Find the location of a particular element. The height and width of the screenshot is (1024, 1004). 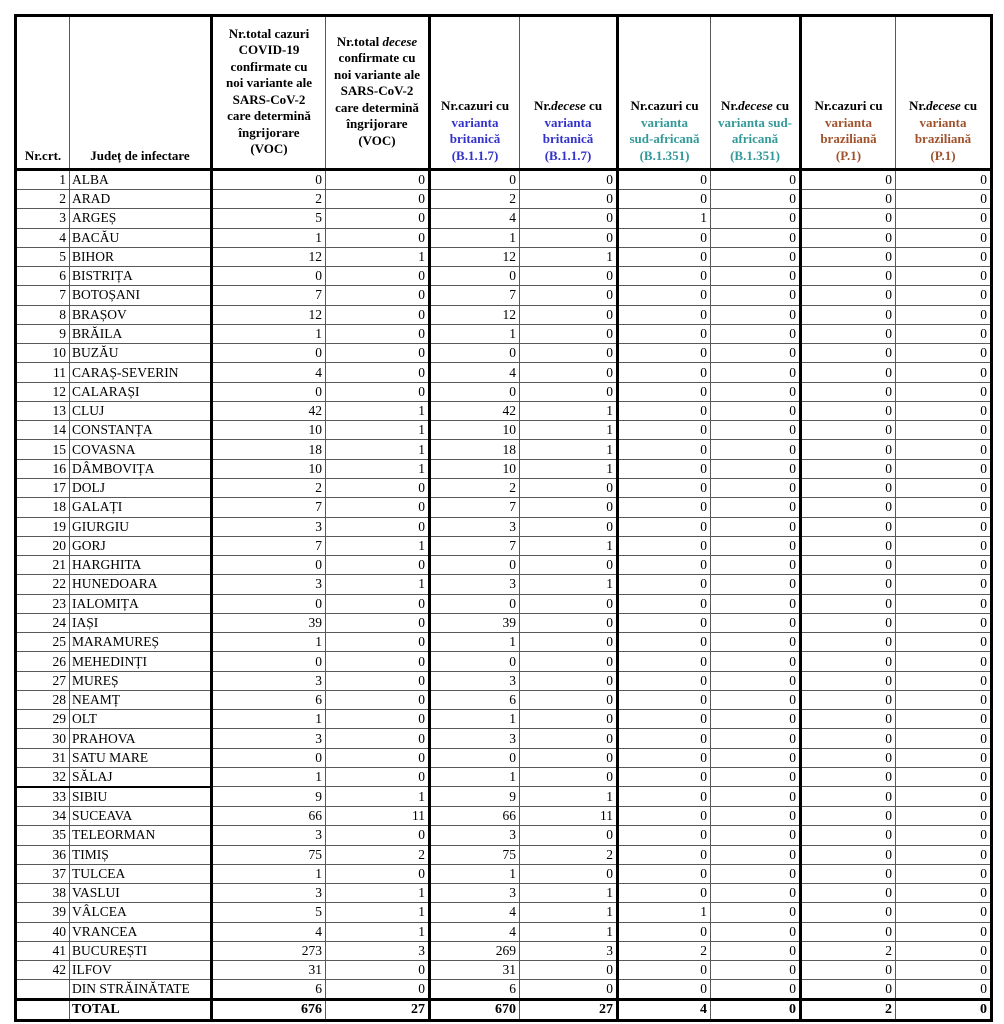

county-name: MUREȘ is located at coordinates (140, 680).